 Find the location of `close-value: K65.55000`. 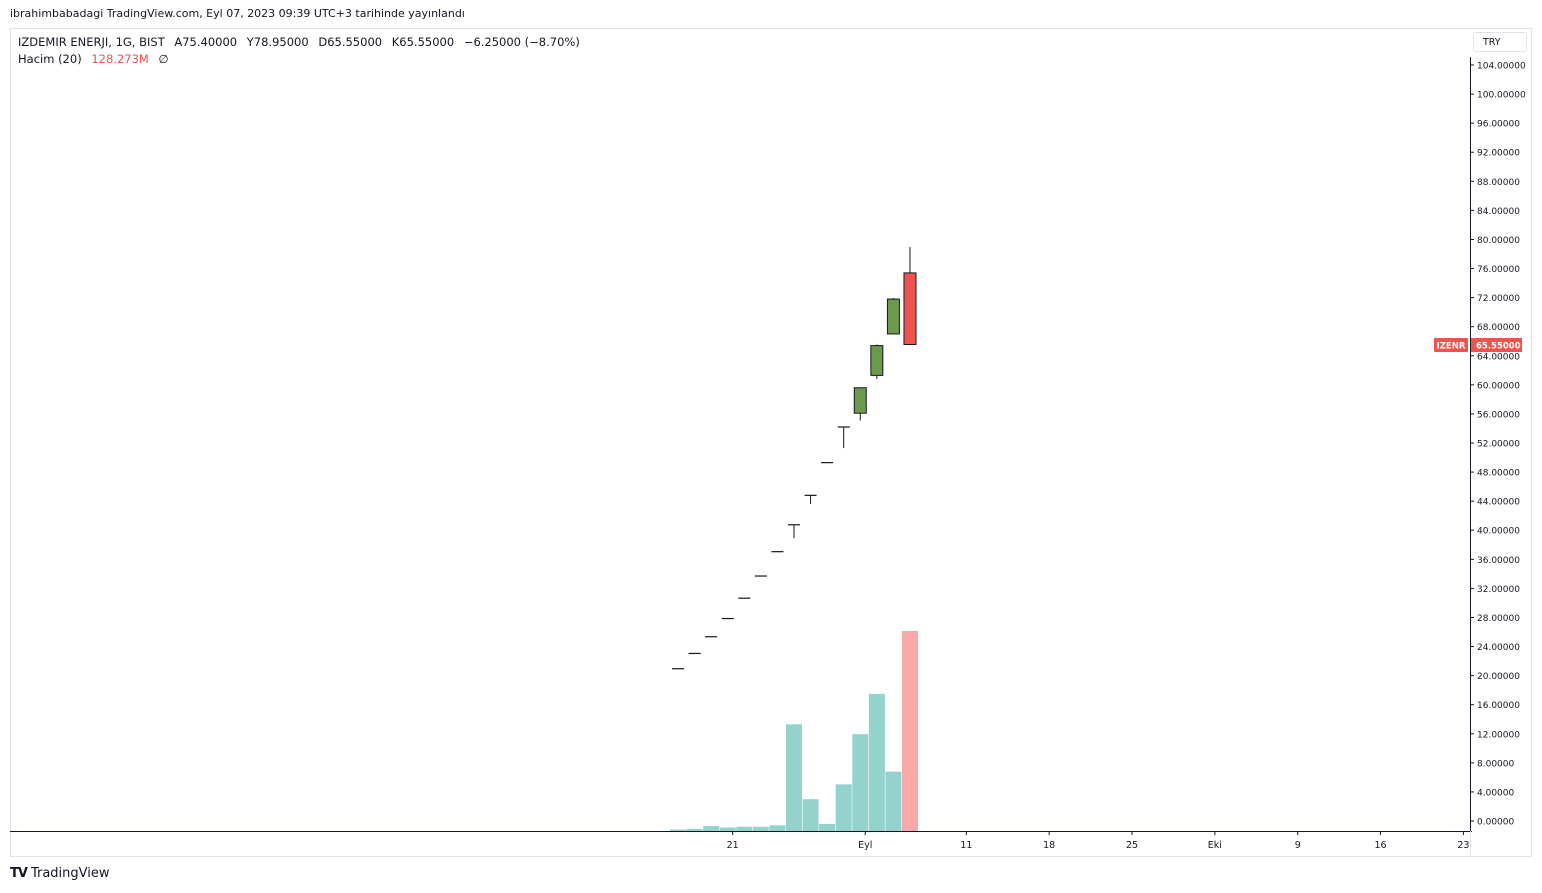

close-value: K65.55000 is located at coordinates (423, 42).